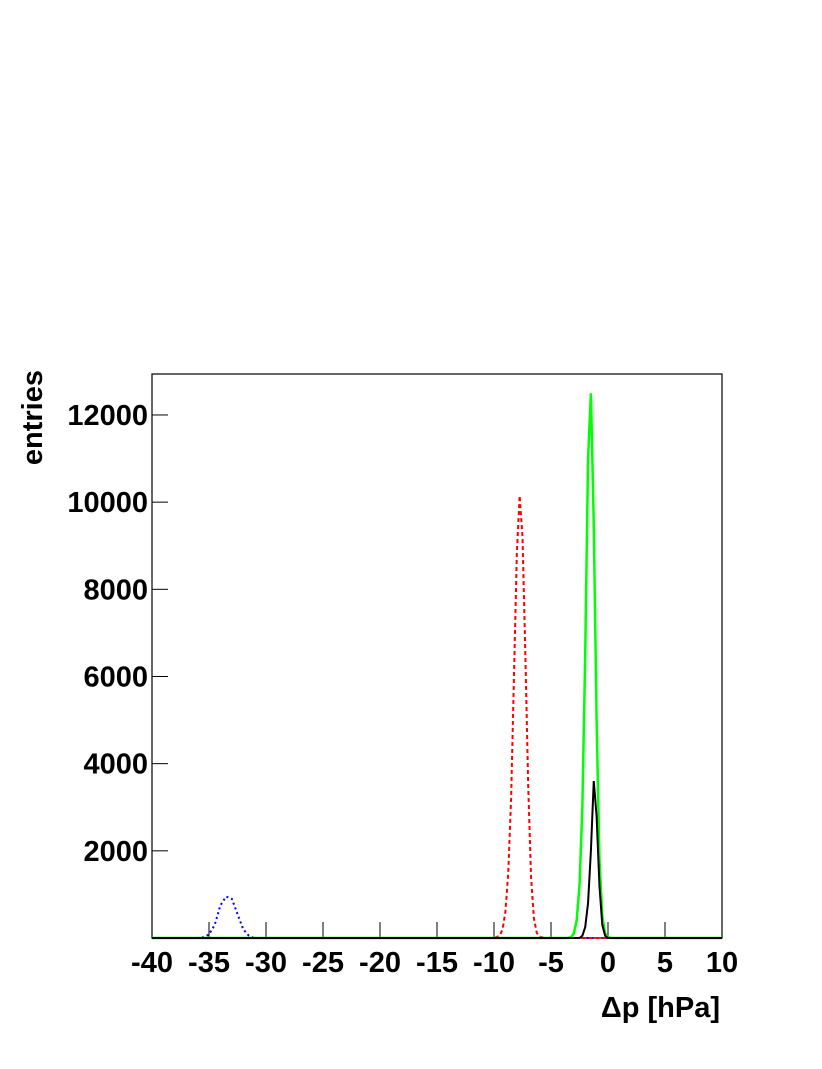 This screenshot has height=1069, width=822. I want to click on y-tick-label: 12000, so click(107, 416).